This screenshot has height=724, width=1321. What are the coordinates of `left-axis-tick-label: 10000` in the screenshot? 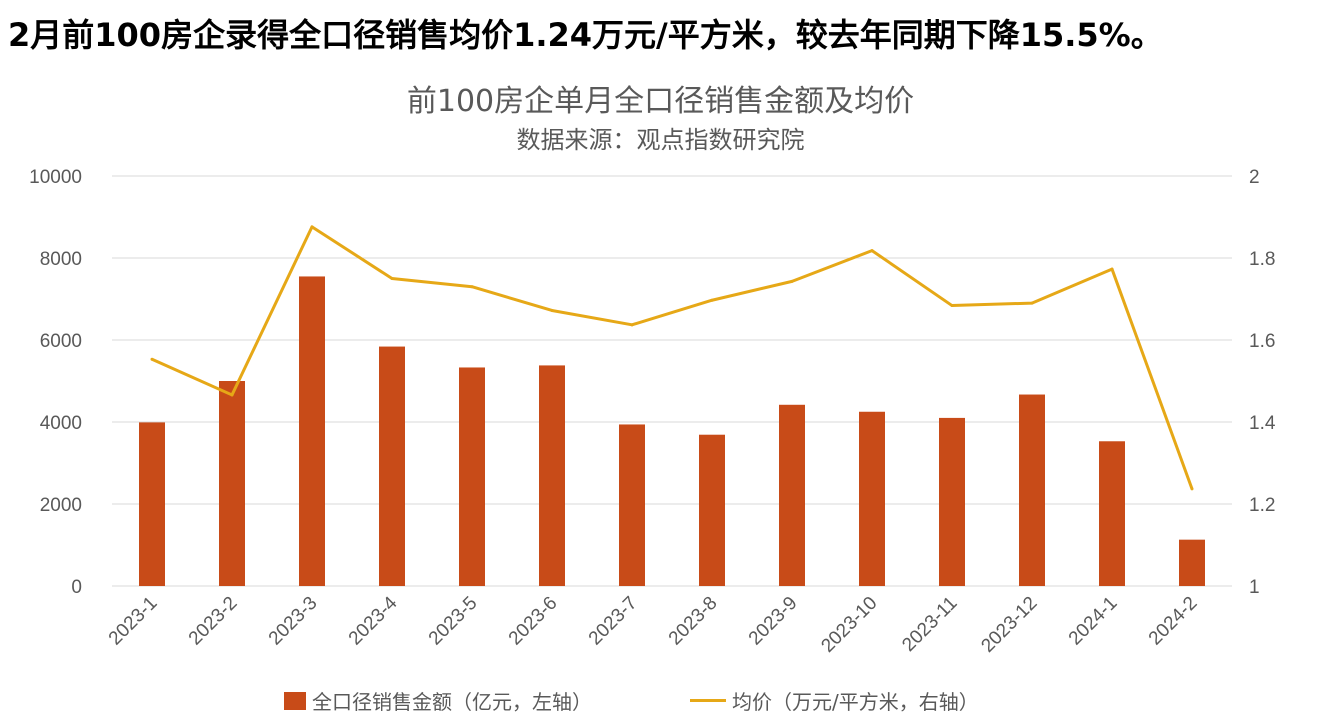 It's located at (55, 177).